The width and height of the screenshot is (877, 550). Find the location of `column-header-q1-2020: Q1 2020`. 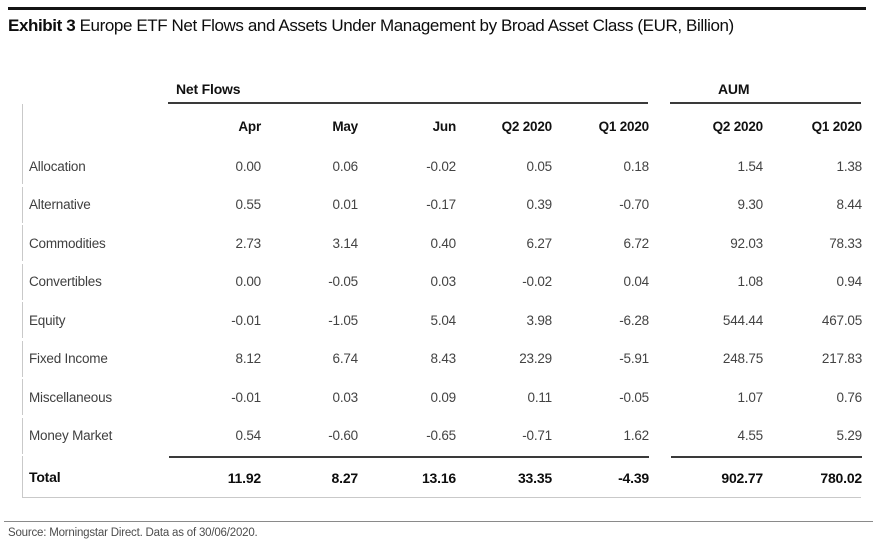

column-header-q1-2020: Q1 2020 is located at coordinates (624, 126).